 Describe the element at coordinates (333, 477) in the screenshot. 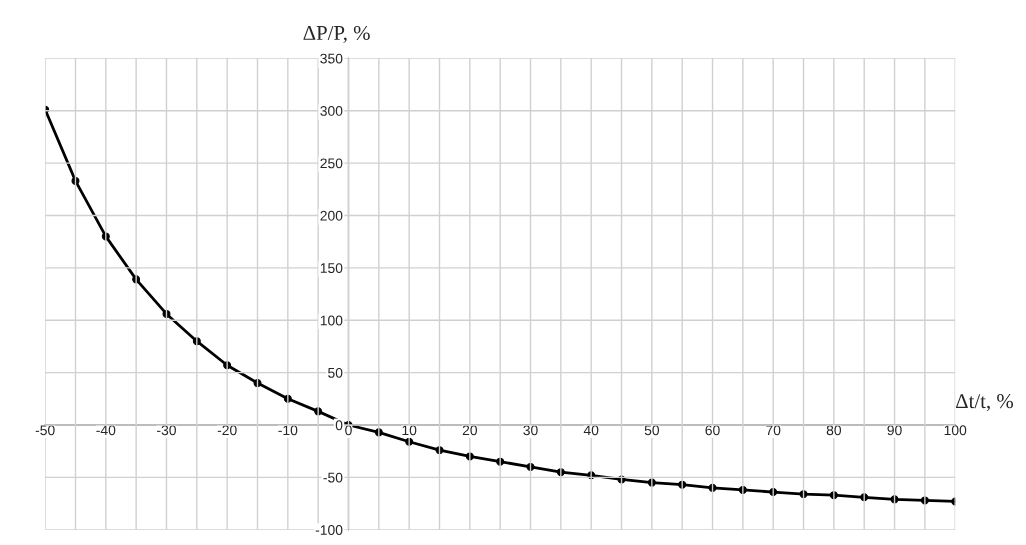

I see `y-tick-label: -50` at that location.